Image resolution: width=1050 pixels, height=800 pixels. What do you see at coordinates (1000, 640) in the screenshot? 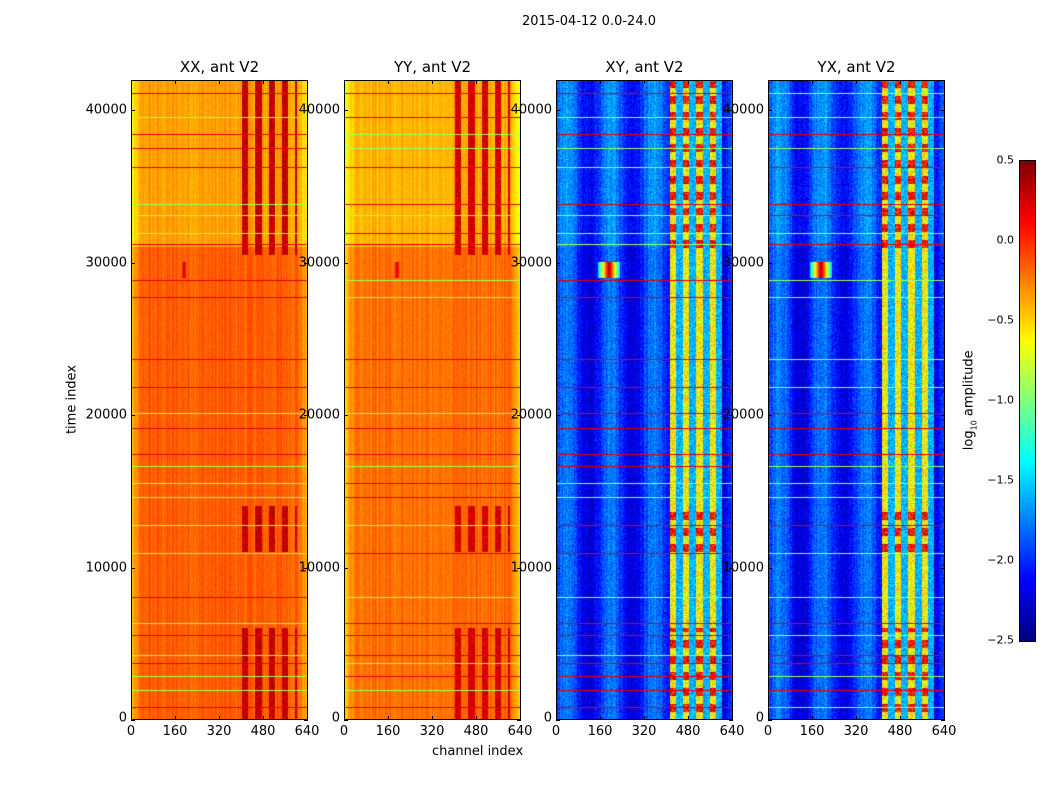
I see `colorbar-tick-label: −2.5` at bounding box center [1000, 640].